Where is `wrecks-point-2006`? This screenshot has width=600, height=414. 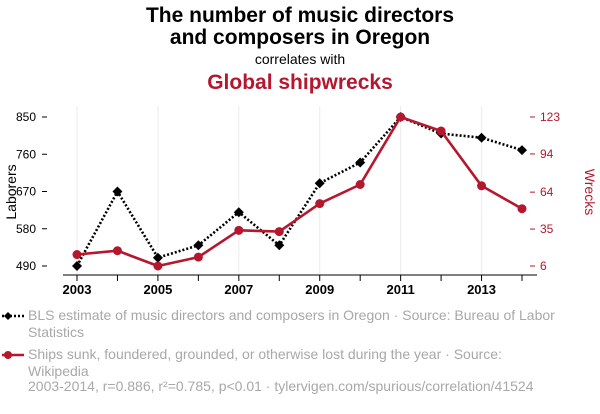
wrecks-point-2006 is located at coordinates (198, 257).